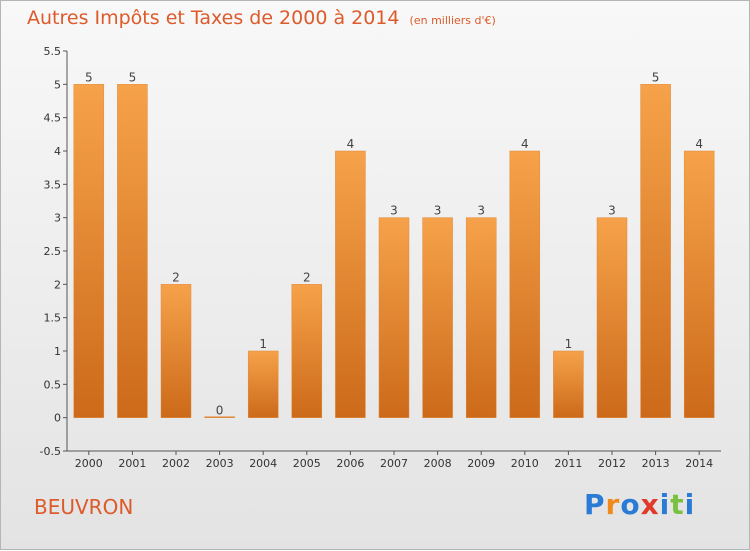 The height and width of the screenshot is (551, 750). I want to click on proxiti-logo: Proxiti, so click(639, 504).